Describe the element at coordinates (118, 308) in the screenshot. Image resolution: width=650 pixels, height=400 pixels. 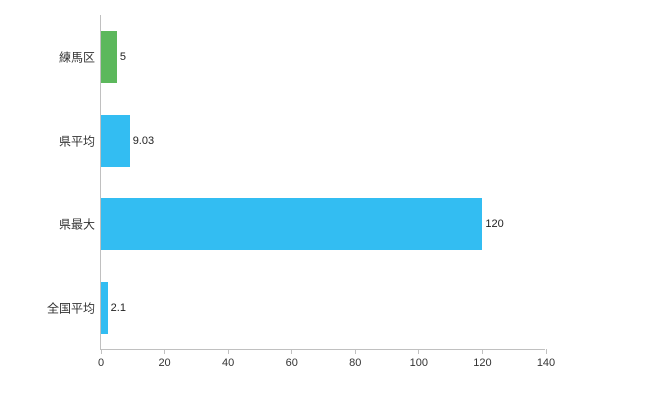
I see `value-label: 2.1` at that location.